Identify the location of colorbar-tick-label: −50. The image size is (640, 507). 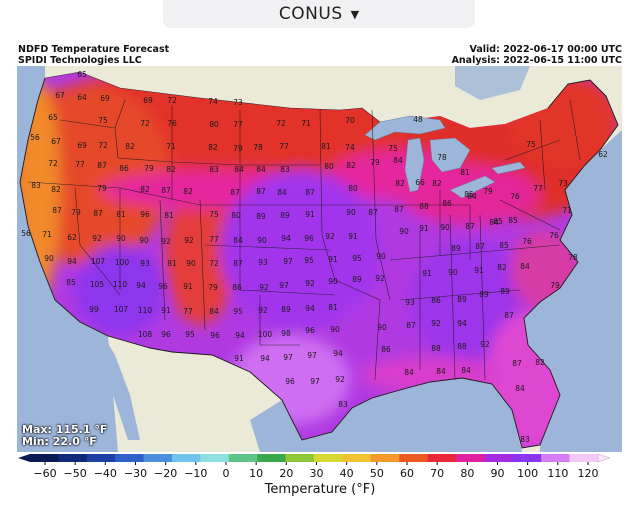
(75, 473).